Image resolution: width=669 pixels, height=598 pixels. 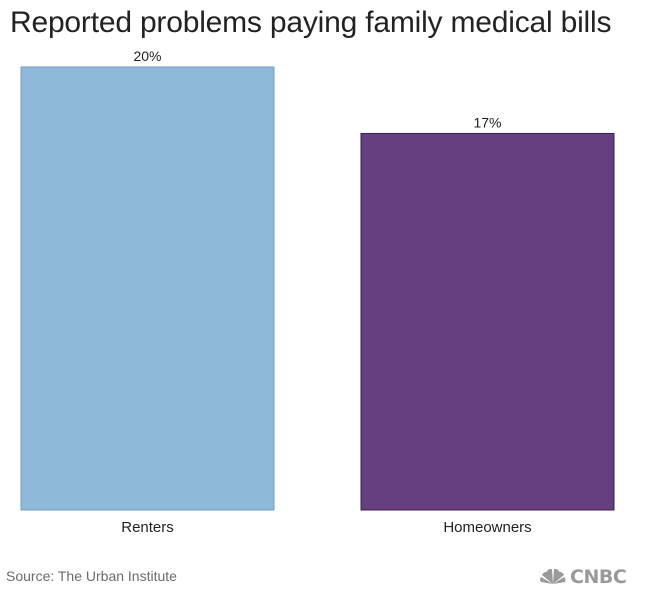 I want to click on cnbc-logo: CNBC, so click(x=583, y=577).